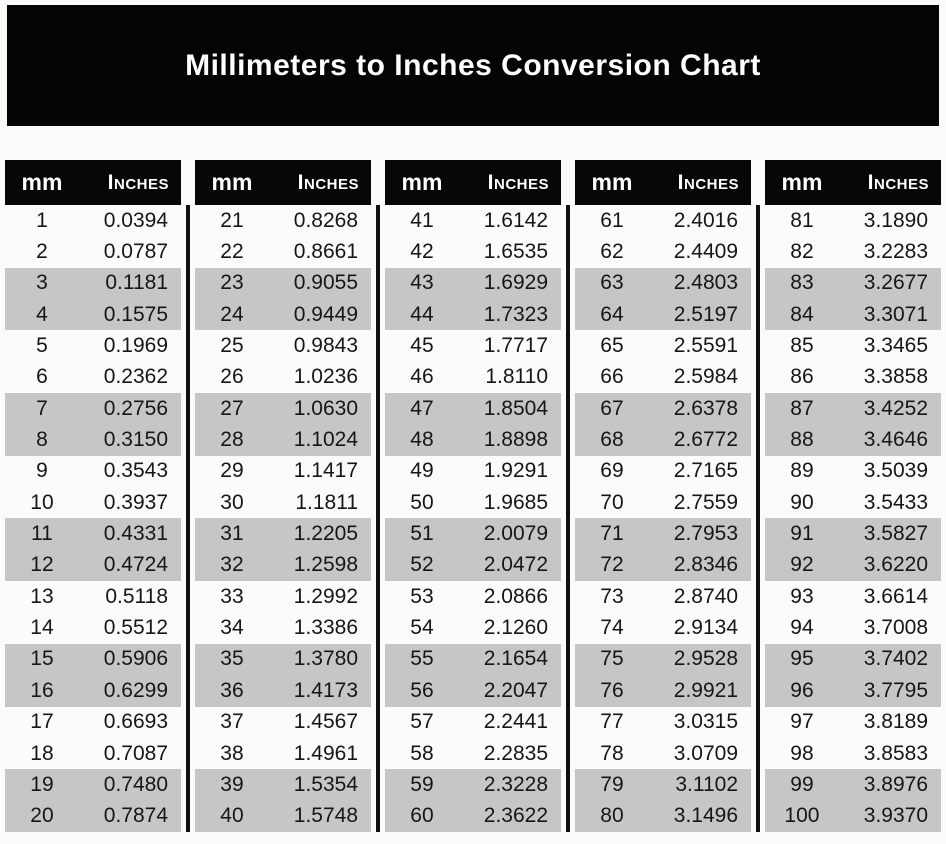 The height and width of the screenshot is (844, 946). I want to click on inches-value: 2.0866, so click(515, 596).